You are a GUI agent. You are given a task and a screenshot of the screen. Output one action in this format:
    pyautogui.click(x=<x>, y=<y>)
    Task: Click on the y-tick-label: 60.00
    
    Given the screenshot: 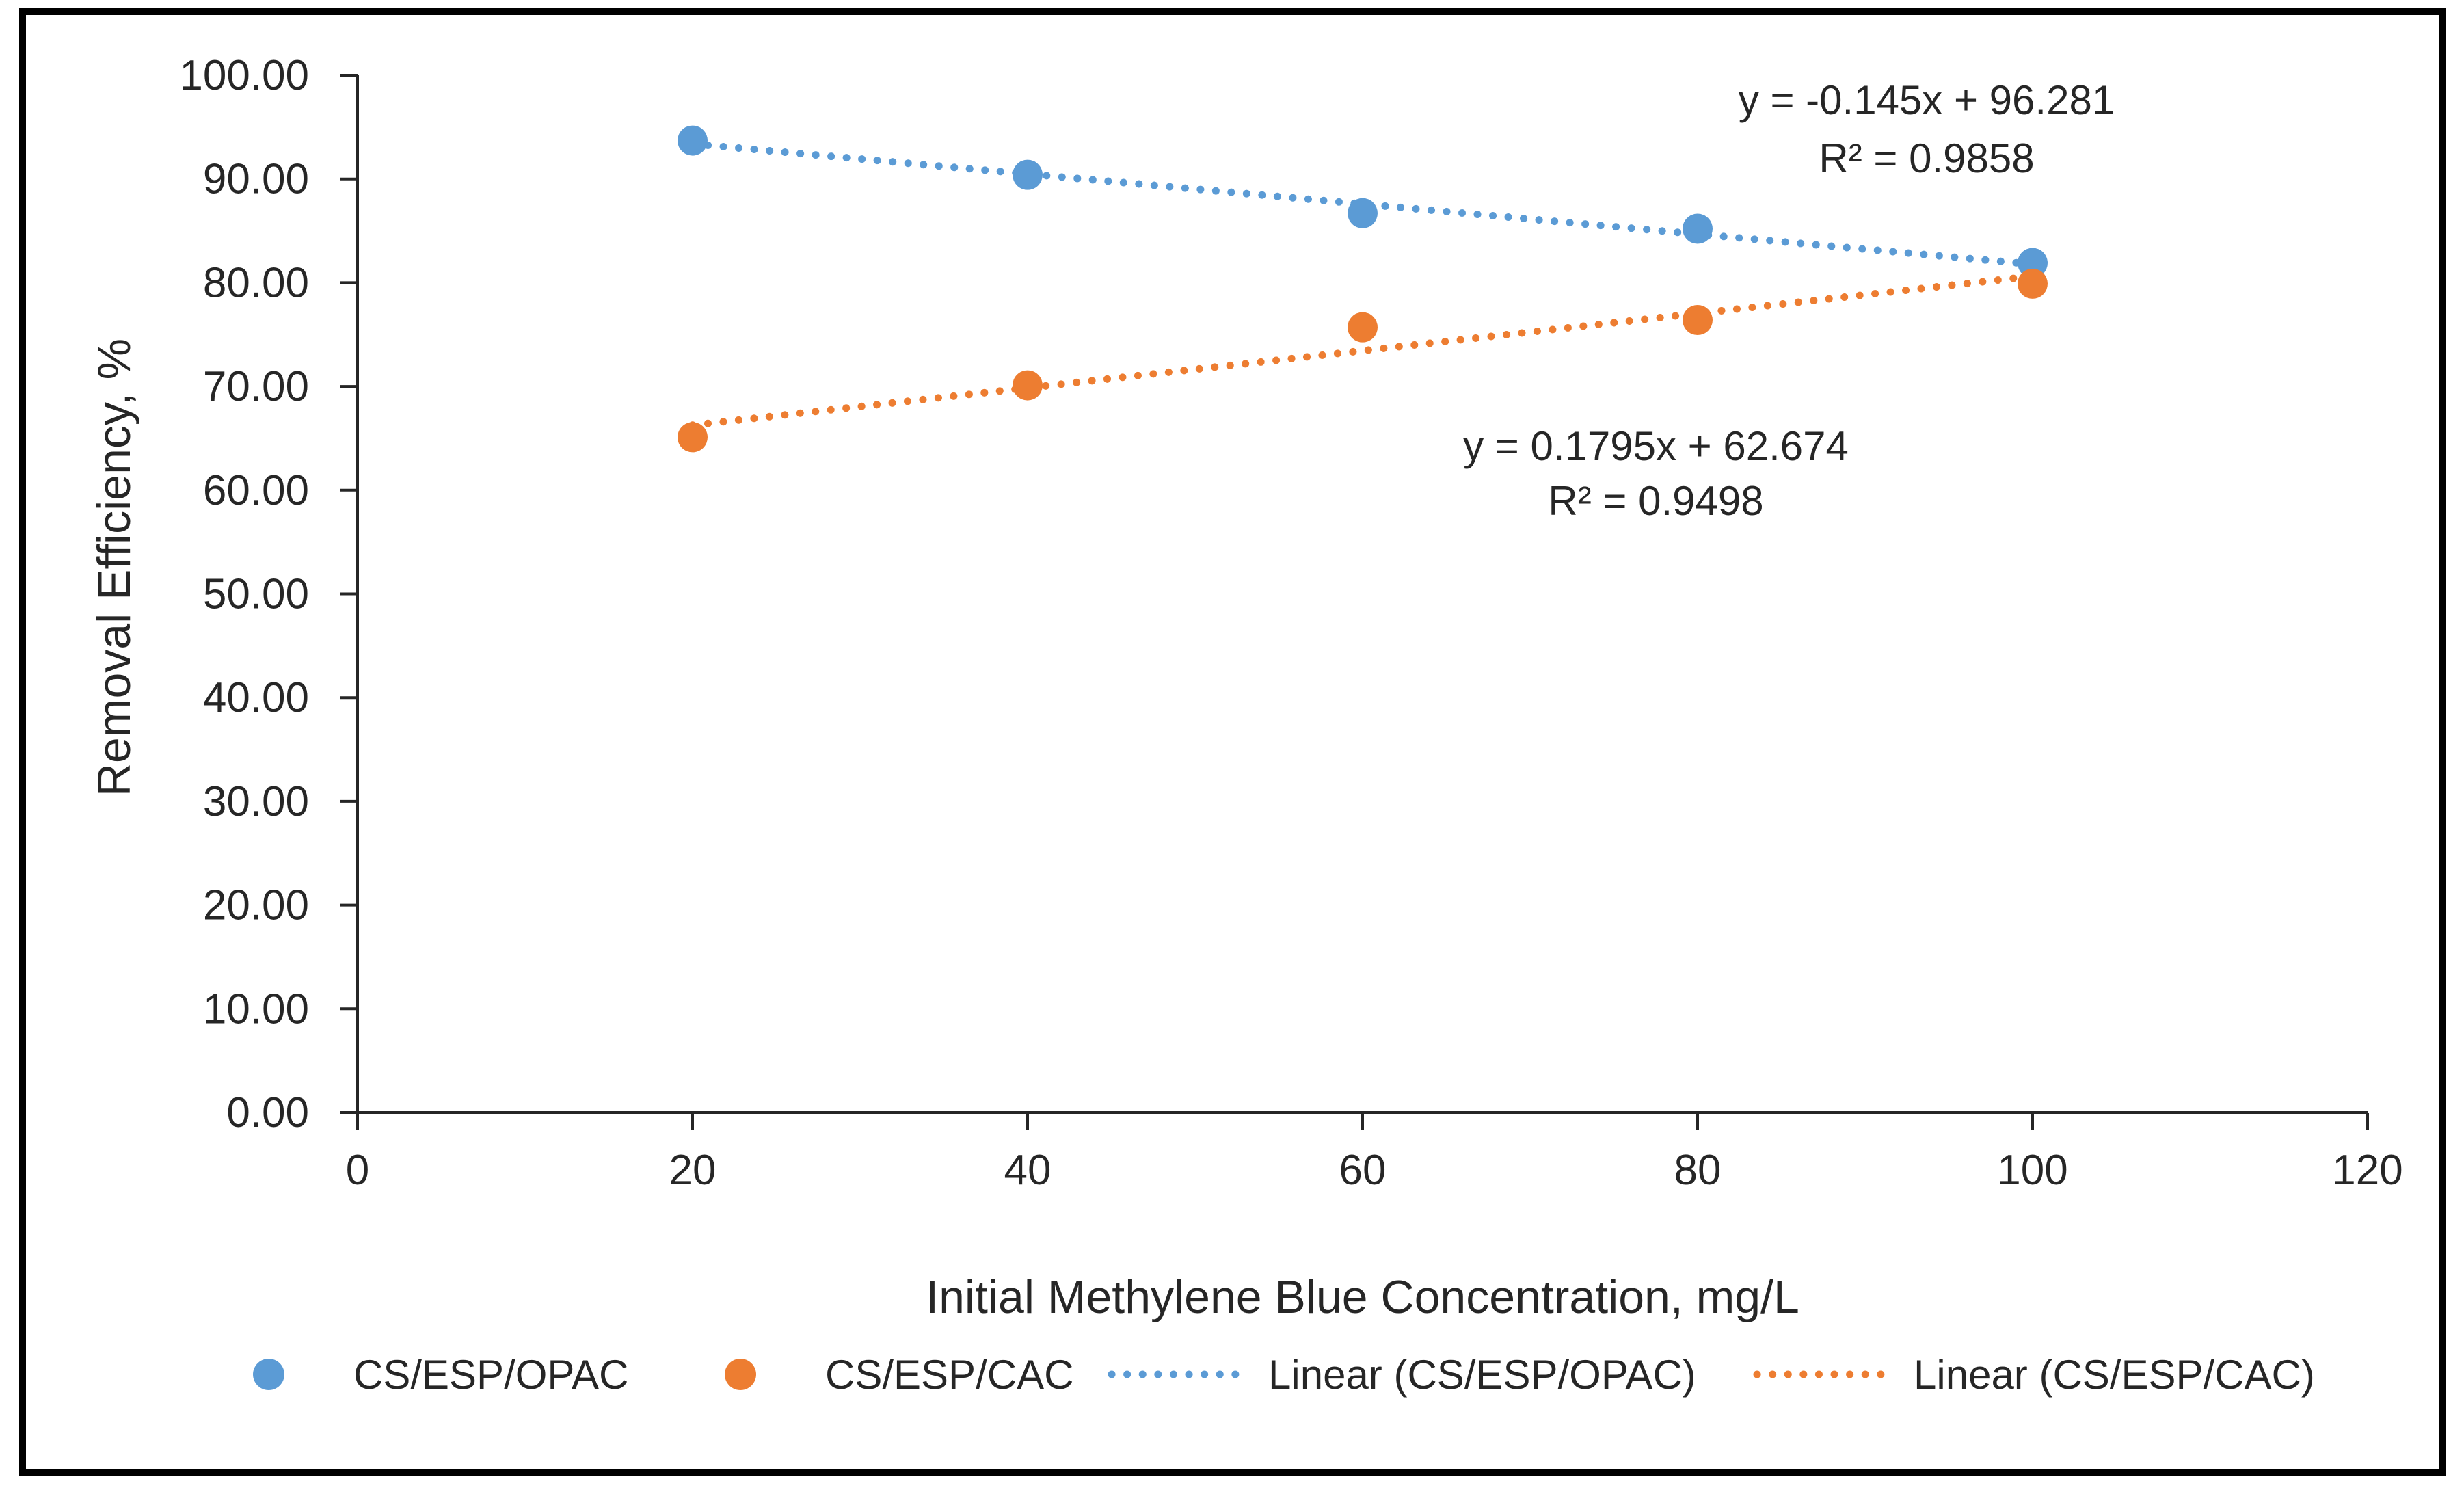 What is the action you would take?
    pyautogui.click(x=256, y=490)
    